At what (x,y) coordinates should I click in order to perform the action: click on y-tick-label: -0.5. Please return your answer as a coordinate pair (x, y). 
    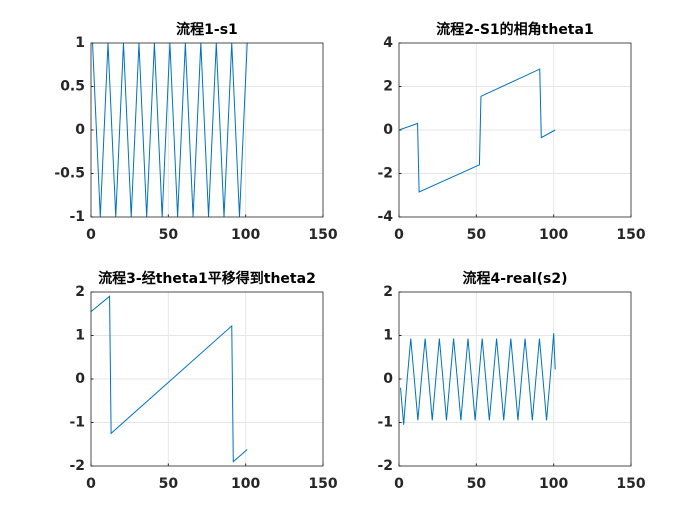
    Looking at the image, I should click on (69, 174).